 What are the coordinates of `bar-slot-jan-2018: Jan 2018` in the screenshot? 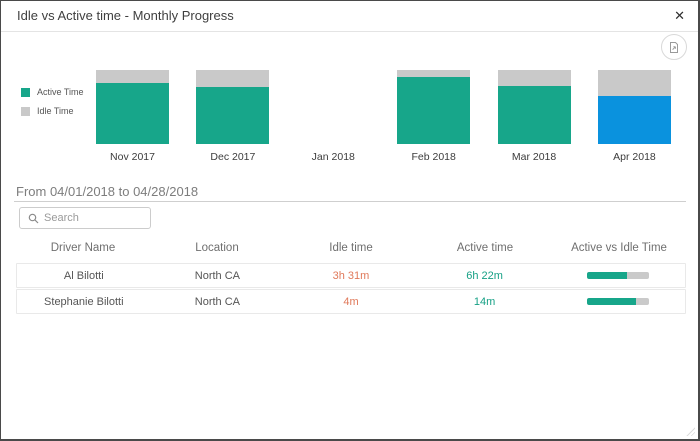 It's located at (333, 117).